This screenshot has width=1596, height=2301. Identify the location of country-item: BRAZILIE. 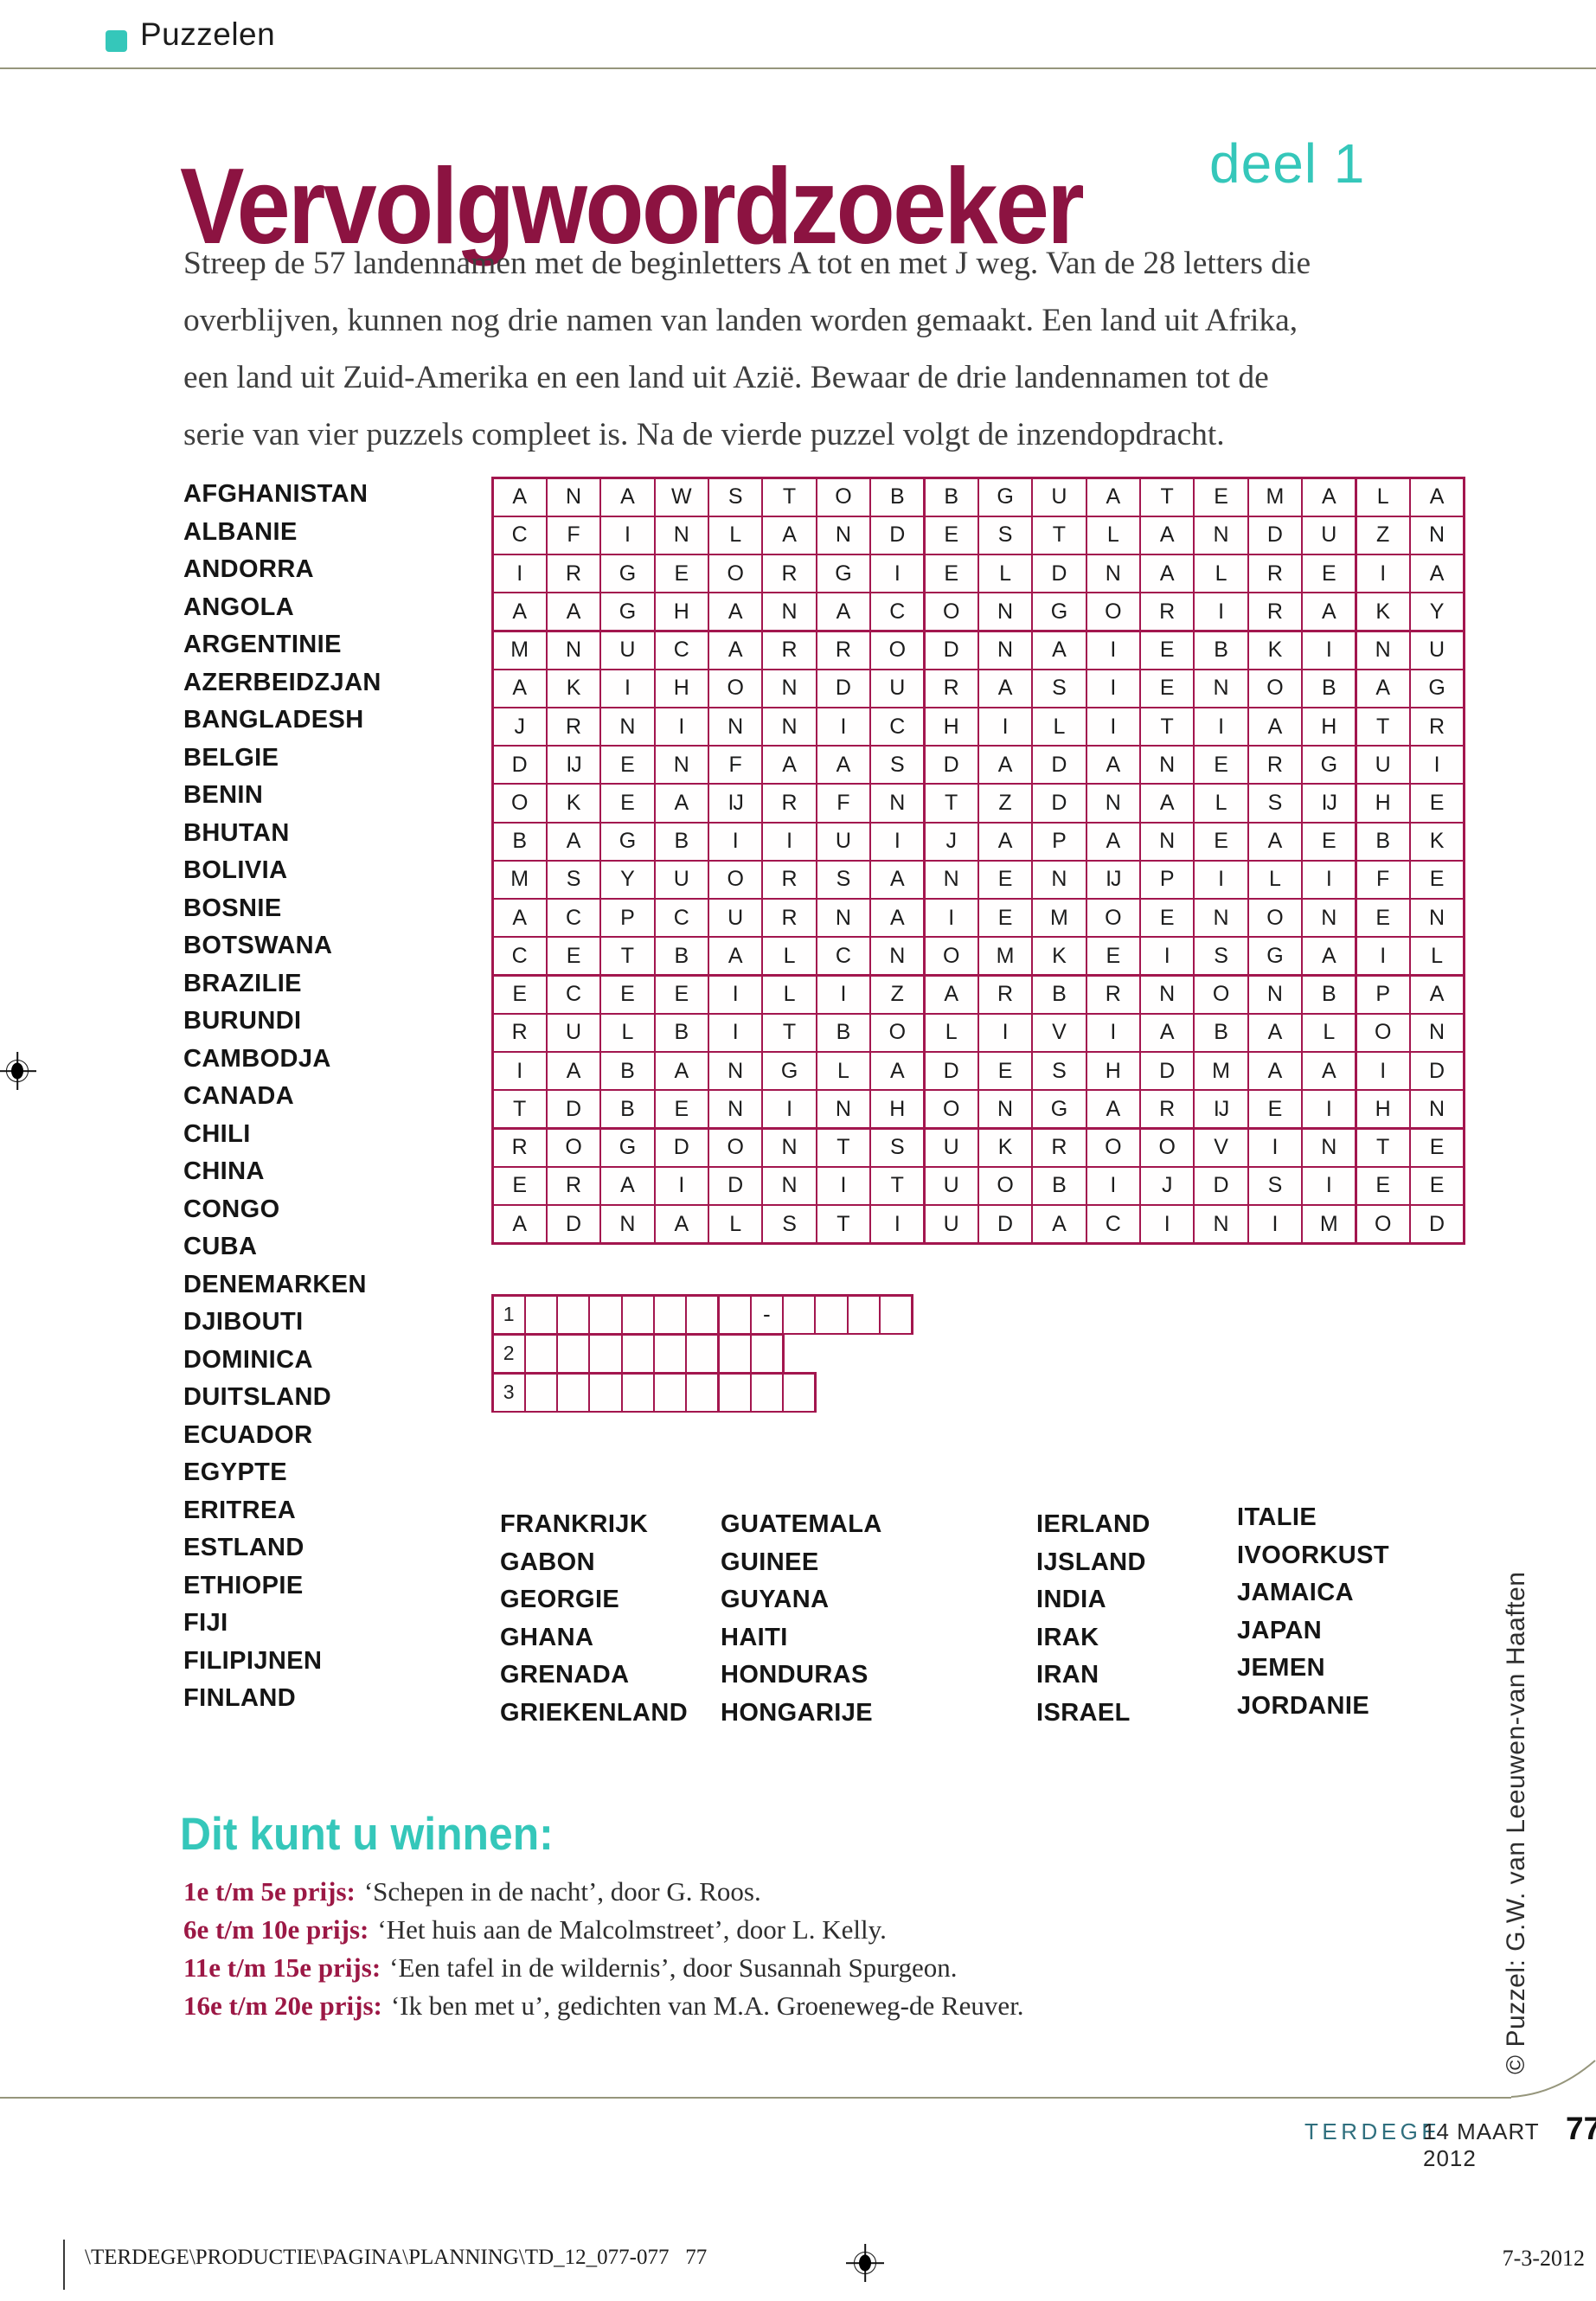
(243, 983).